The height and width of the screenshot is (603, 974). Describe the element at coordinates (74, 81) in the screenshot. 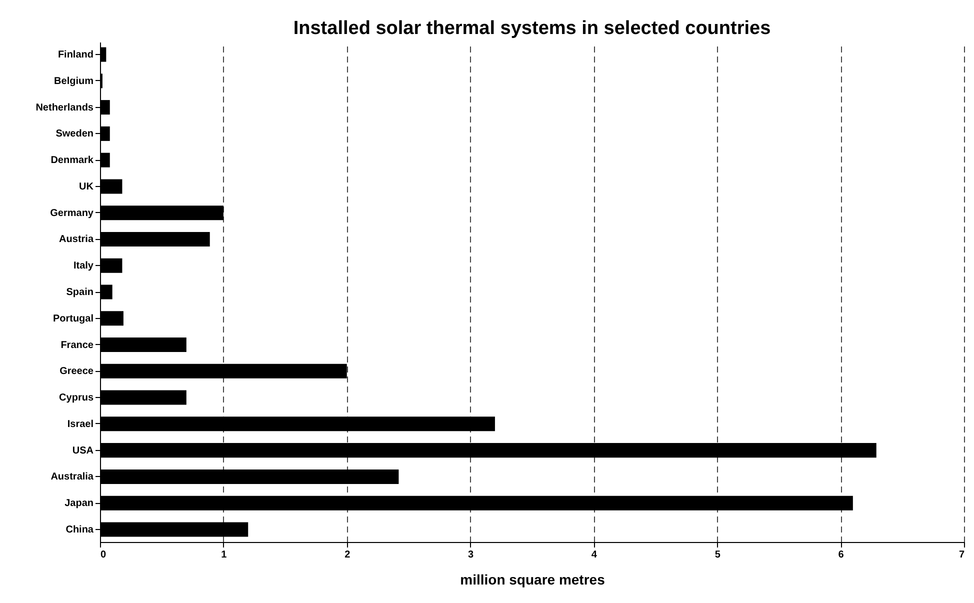

I see `y-tick-label: Belgium` at that location.